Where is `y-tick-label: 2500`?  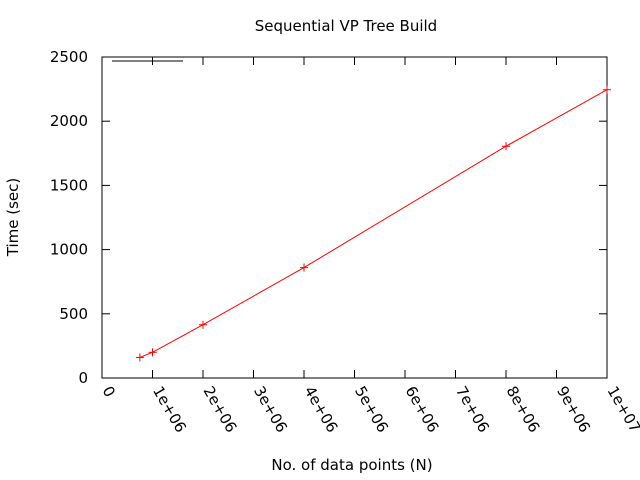
y-tick-label: 2500 is located at coordinates (69, 57).